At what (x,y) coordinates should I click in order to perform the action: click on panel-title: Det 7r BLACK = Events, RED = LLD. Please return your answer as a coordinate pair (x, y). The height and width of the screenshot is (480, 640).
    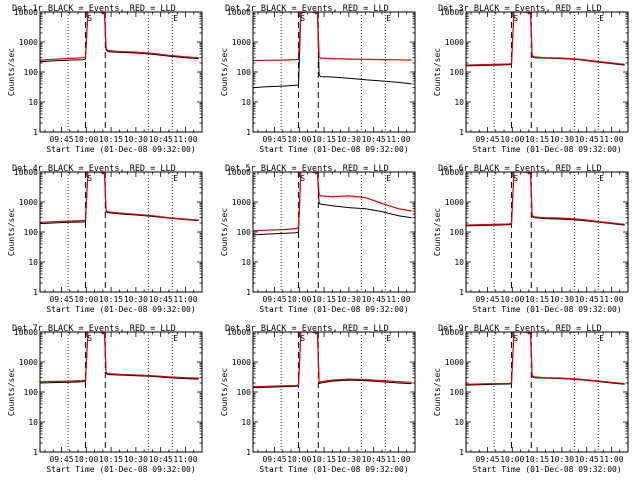
    Looking at the image, I should click on (94, 329).